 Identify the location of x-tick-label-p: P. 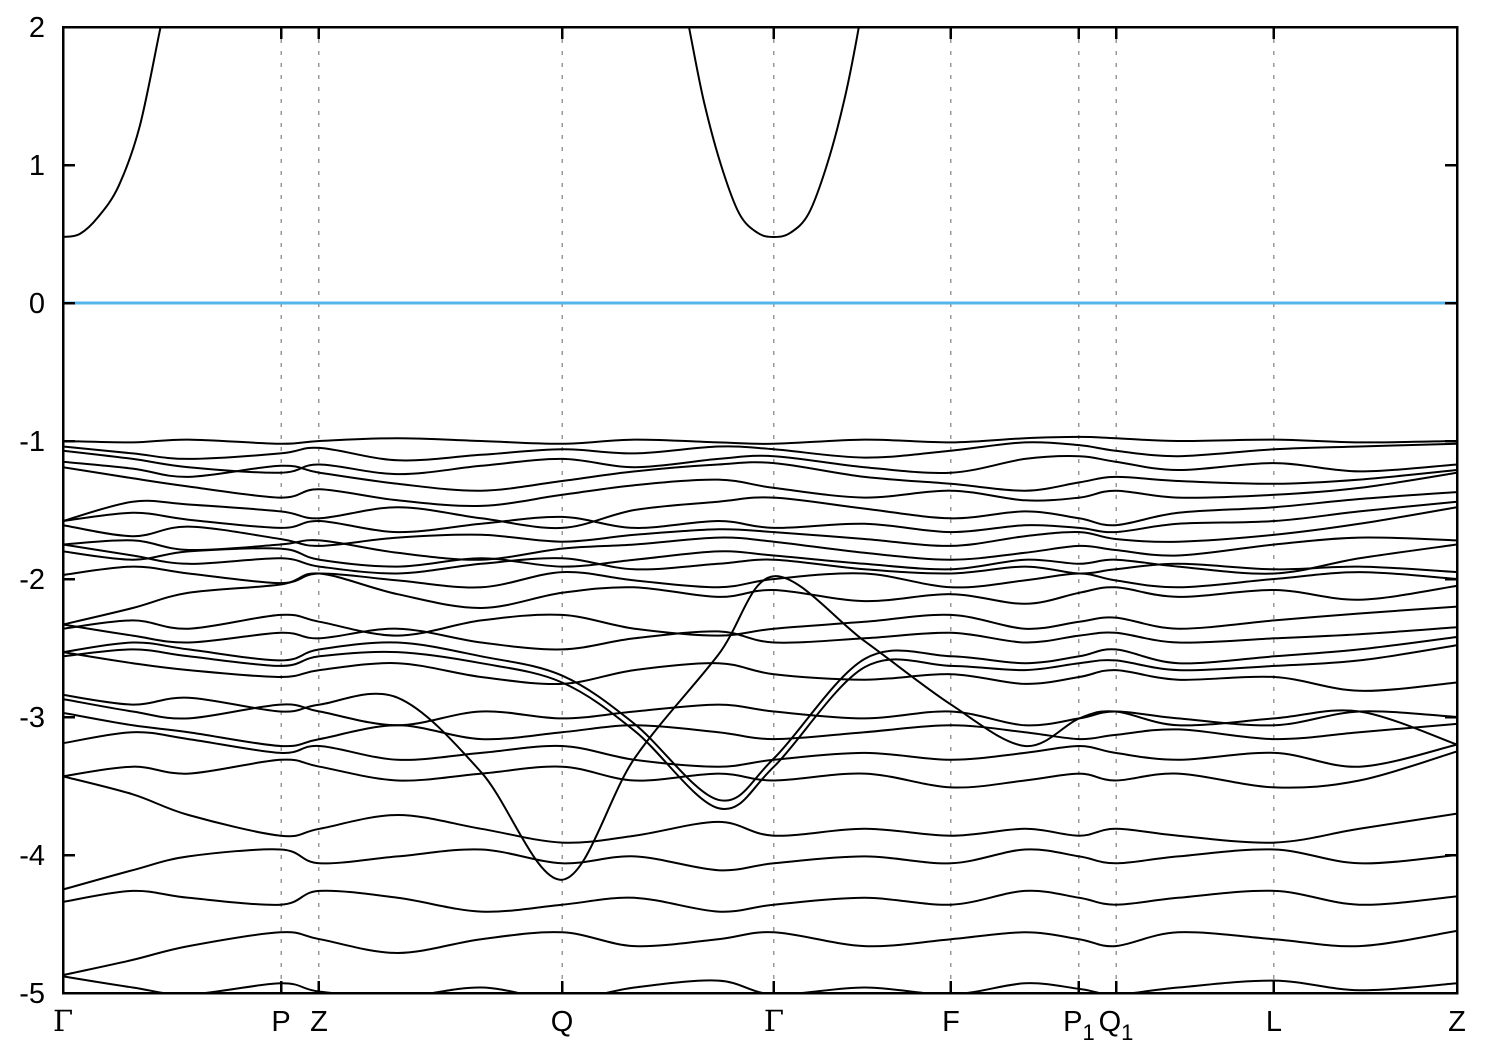
(280, 1022).